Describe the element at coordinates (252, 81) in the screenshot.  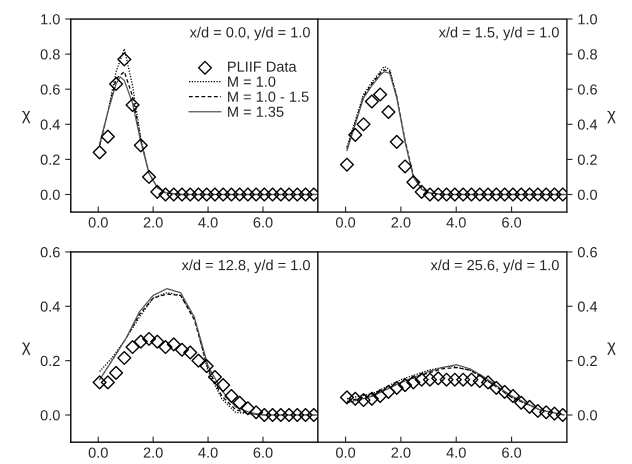
I see `legend-label: M = 1.0` at that location.